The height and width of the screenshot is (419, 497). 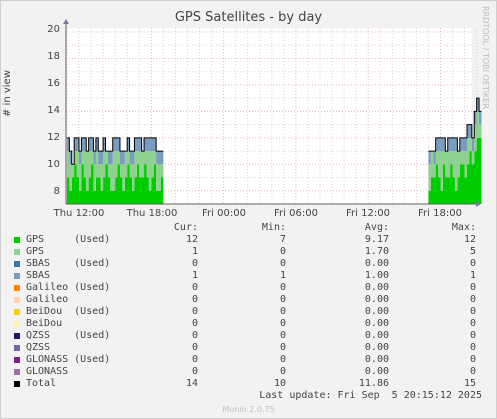 I want to click on legend-series-name: GLONASS, so click(x=47, y=371).